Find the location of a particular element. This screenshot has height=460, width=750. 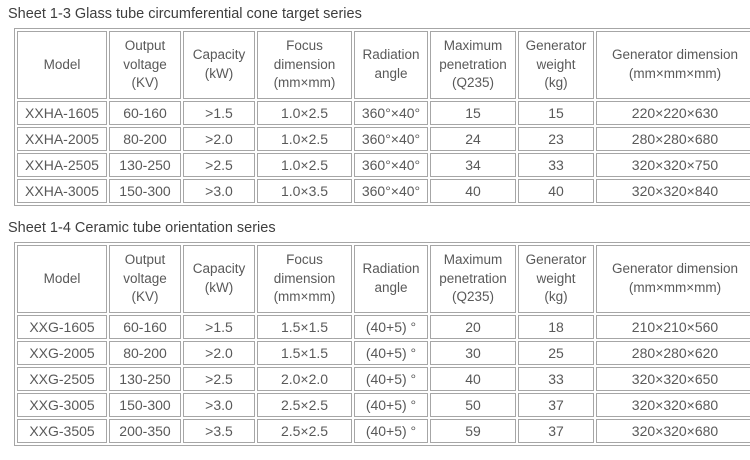

cell-model: XXHA-2505 is located at coordinates (62, 165).